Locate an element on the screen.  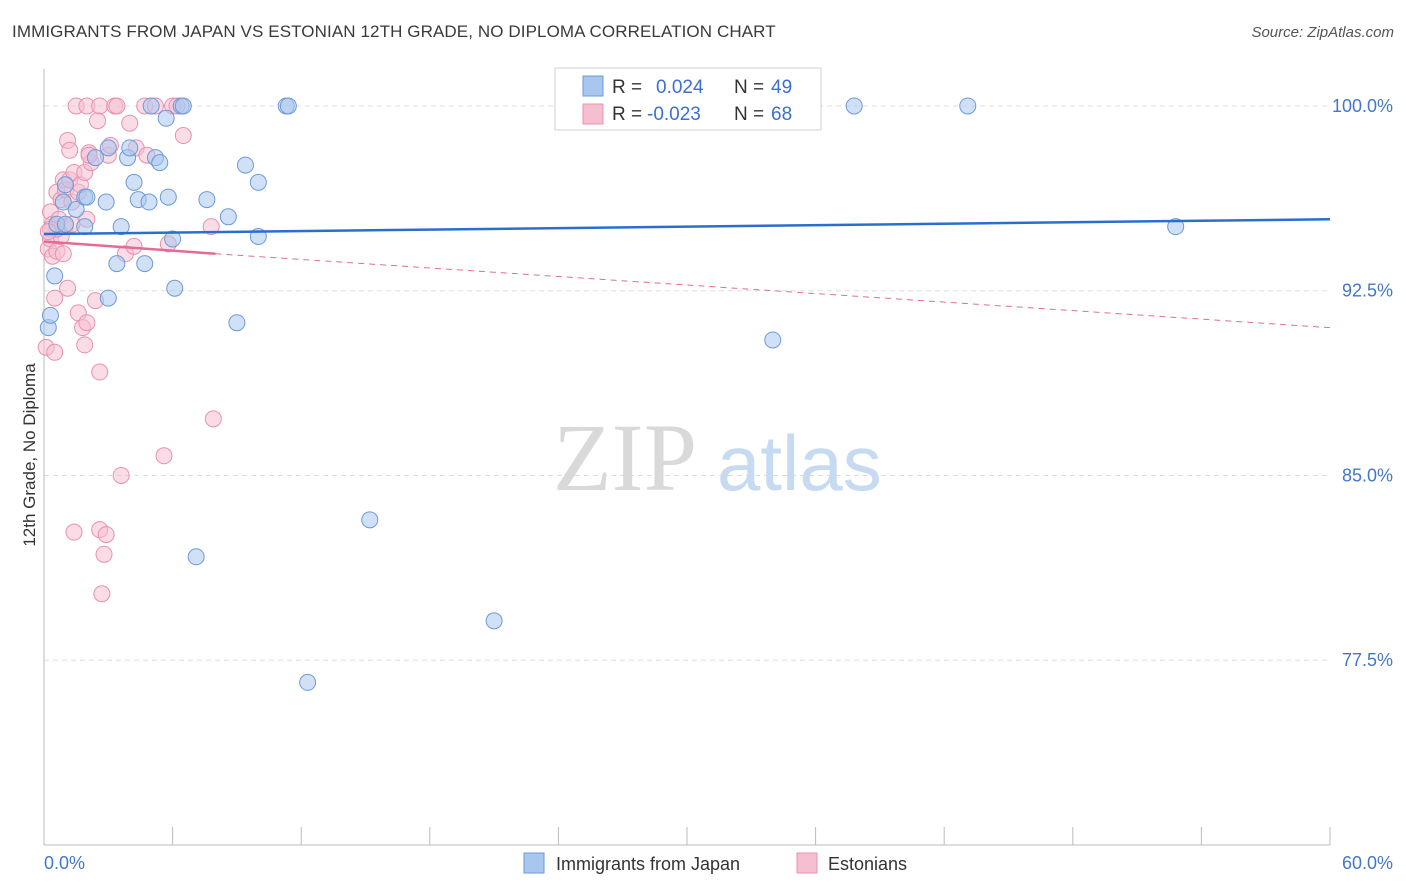
legend-n-value-1: 49 is located at coordinates (781, 87).